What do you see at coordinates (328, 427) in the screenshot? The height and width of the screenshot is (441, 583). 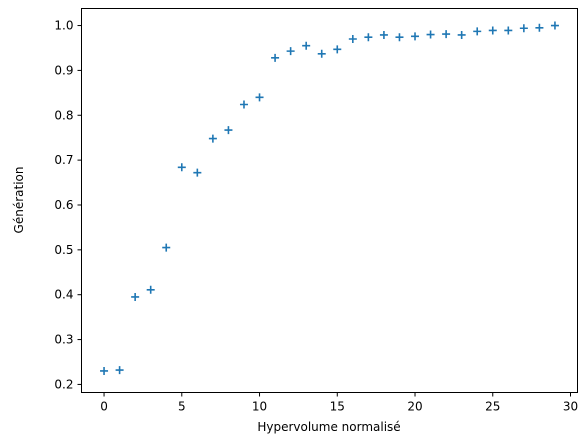 I see `x-axis-label: Hypervolume normalisé` at bounding box center [328, 427].